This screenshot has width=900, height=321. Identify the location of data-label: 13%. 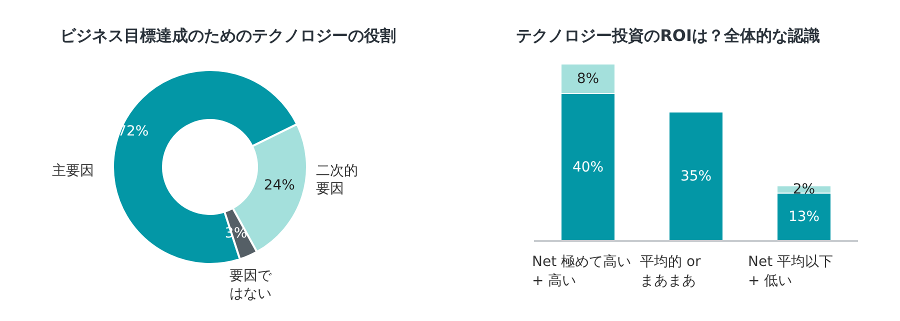
(804, 217).